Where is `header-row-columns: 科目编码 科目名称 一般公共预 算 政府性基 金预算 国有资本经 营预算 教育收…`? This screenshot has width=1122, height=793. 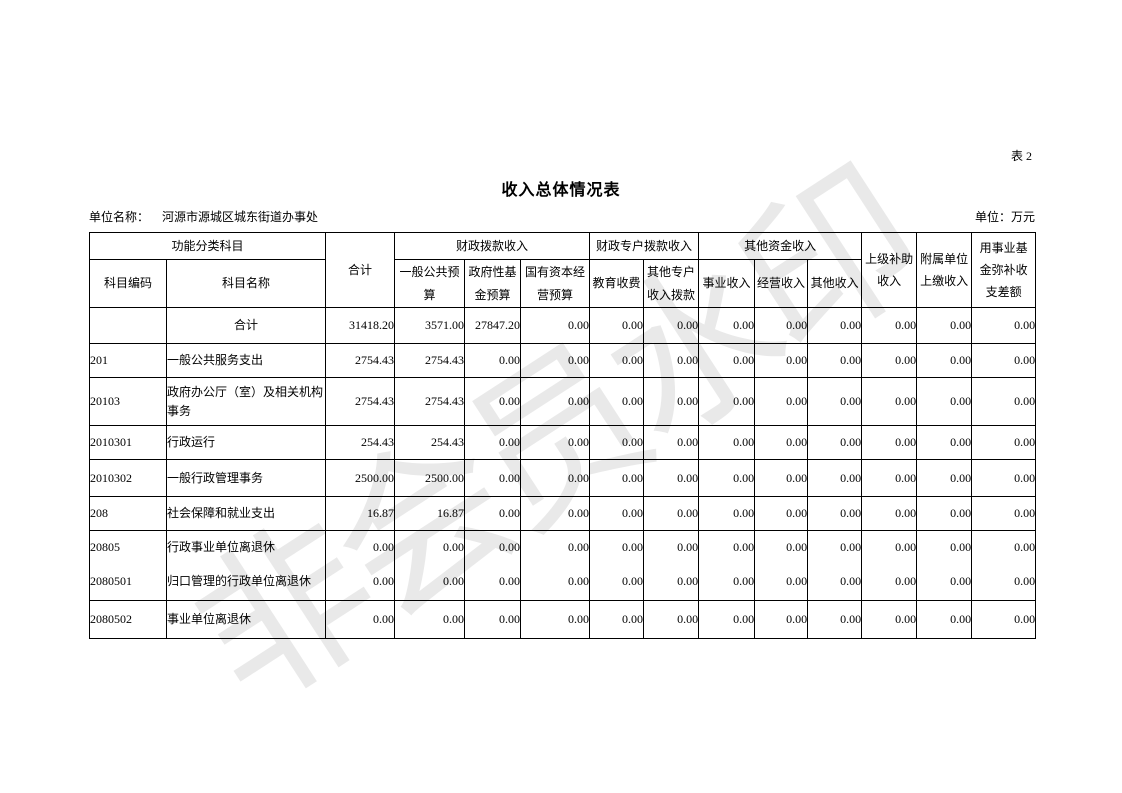
header-row-columns: 科目编码 科目名称 一般公共预 算 政府性基 金预算 国有资本经 营预算 教育收… is located at coordinates (562, 283).